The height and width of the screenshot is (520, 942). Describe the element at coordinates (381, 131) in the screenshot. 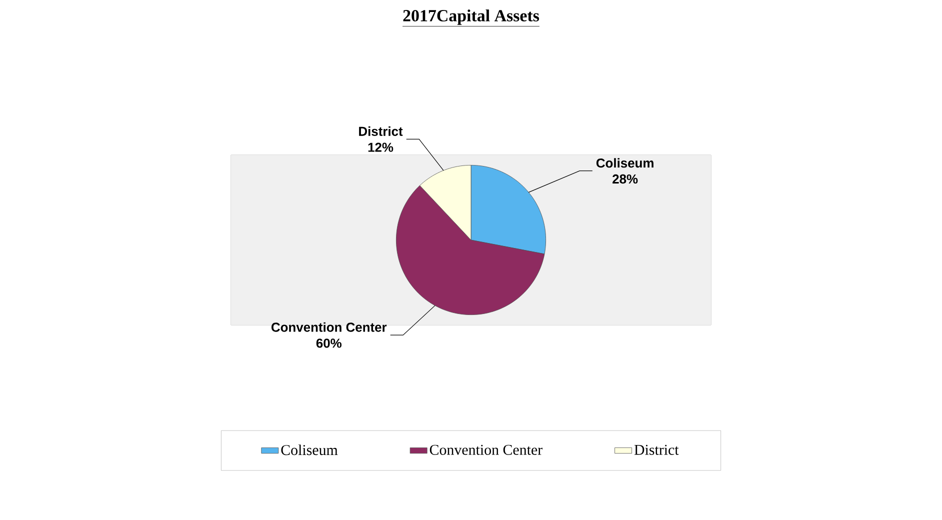

I see `slice-label: District` at that location.